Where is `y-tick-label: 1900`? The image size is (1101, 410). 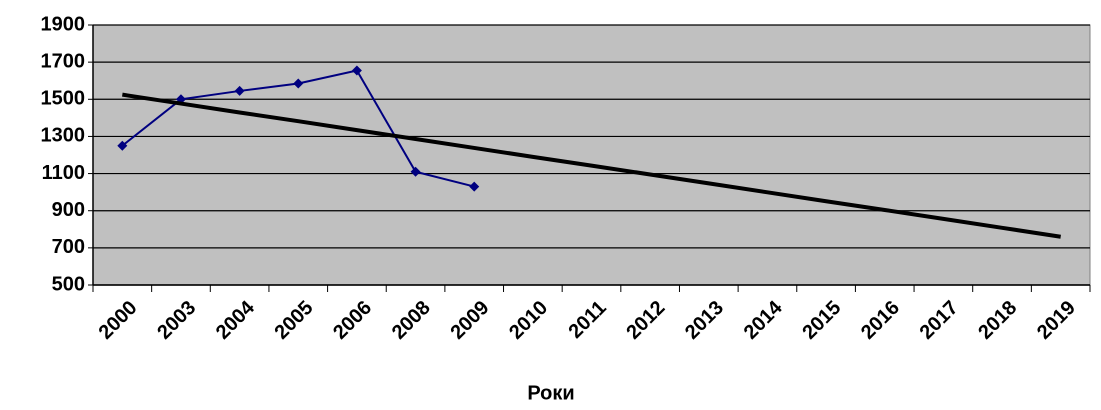 y-tick-label: 1900 is located at coordinates (63, 24).